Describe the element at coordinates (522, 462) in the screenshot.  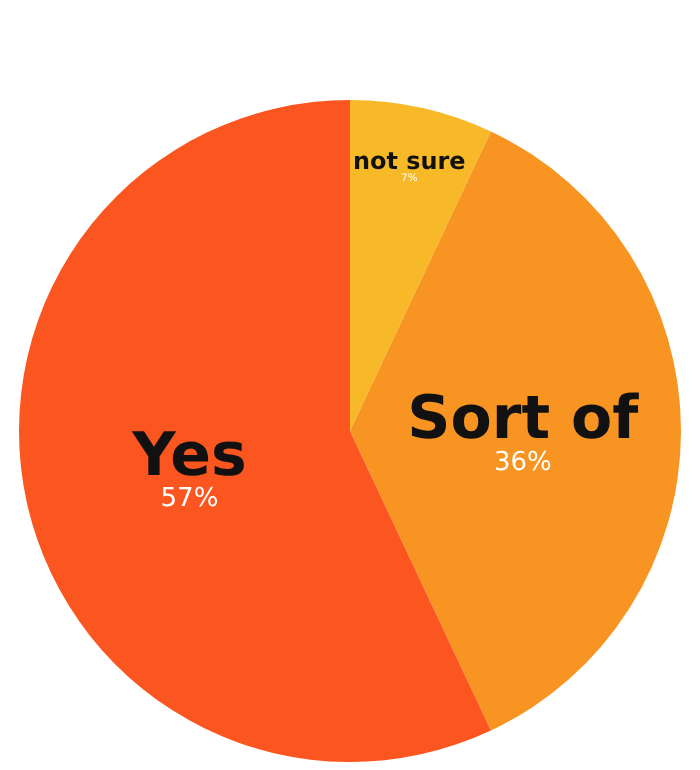
I see `data-label: 36%` at that location.